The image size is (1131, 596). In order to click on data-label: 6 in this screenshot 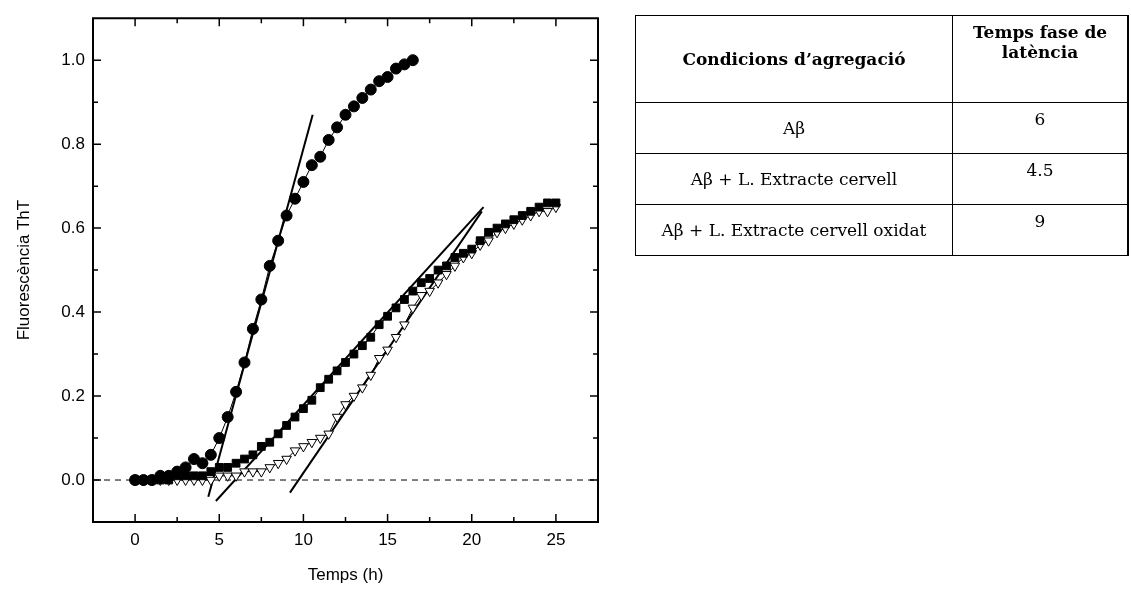, I will do `click(1040, 128)`.